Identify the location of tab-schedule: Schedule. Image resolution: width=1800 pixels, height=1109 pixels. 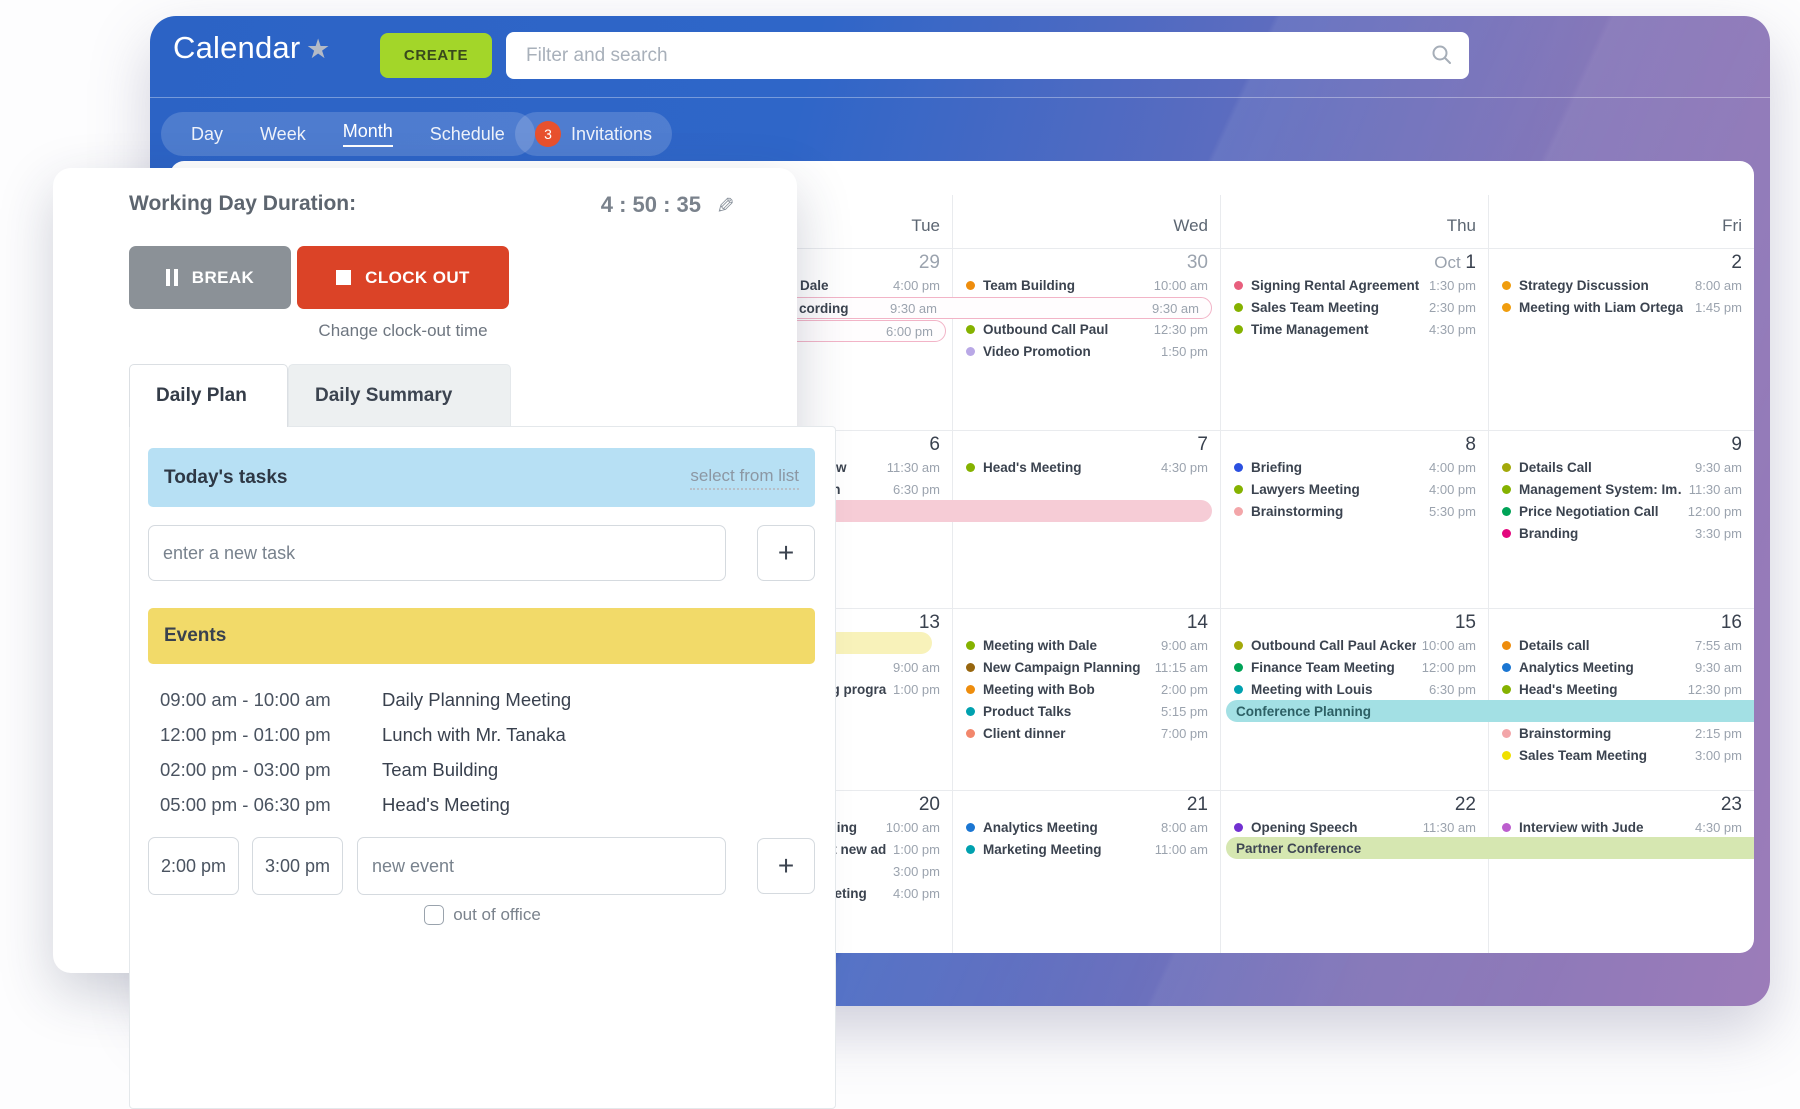
(467, 133).